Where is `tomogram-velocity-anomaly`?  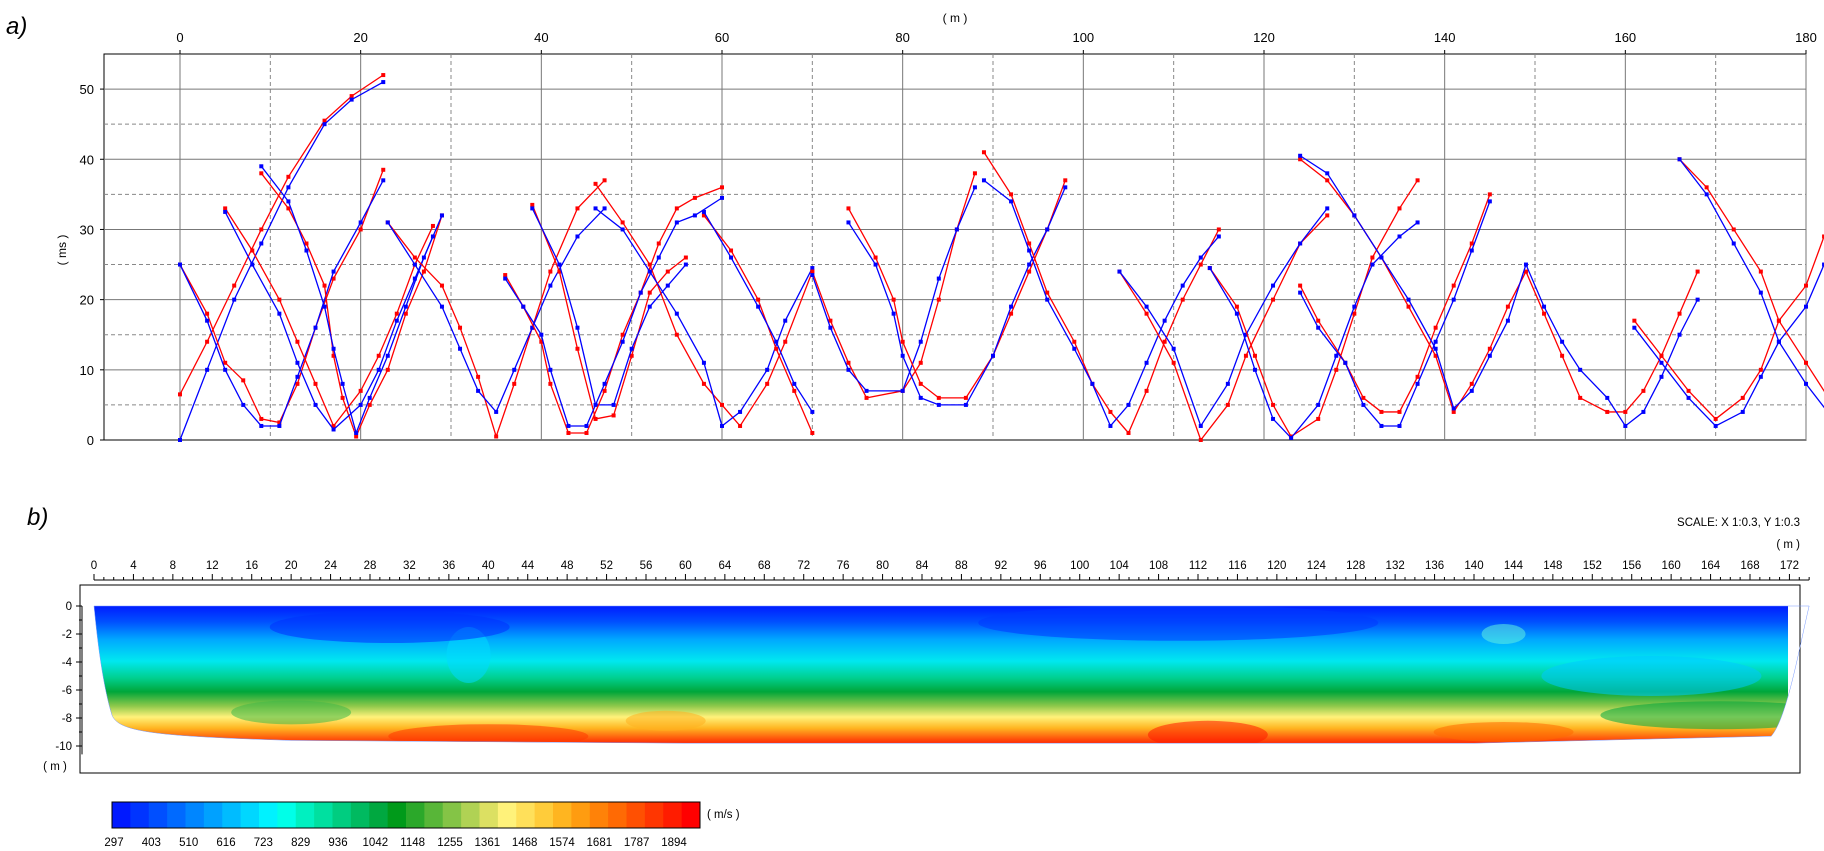
tomogram-velocity-anomaly is located at coordinates (1178, 623).